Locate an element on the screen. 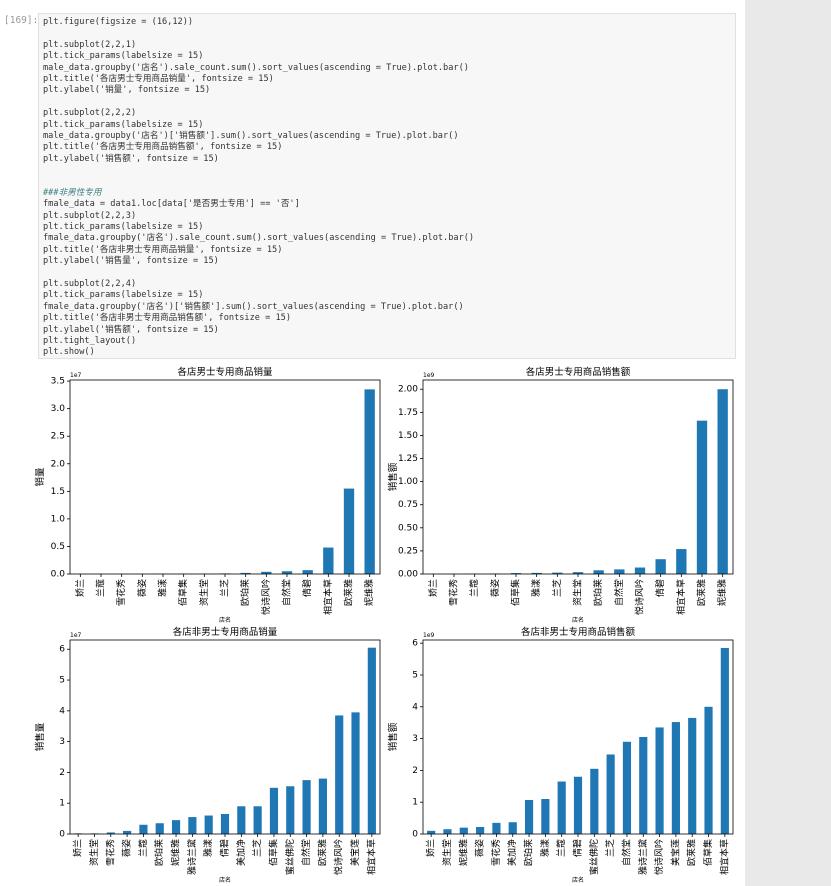 Image resolution: width=831 pixels, height=886 pixels. code-line: plt.subplot(2,2,3) is located at coordinates (90, 215).